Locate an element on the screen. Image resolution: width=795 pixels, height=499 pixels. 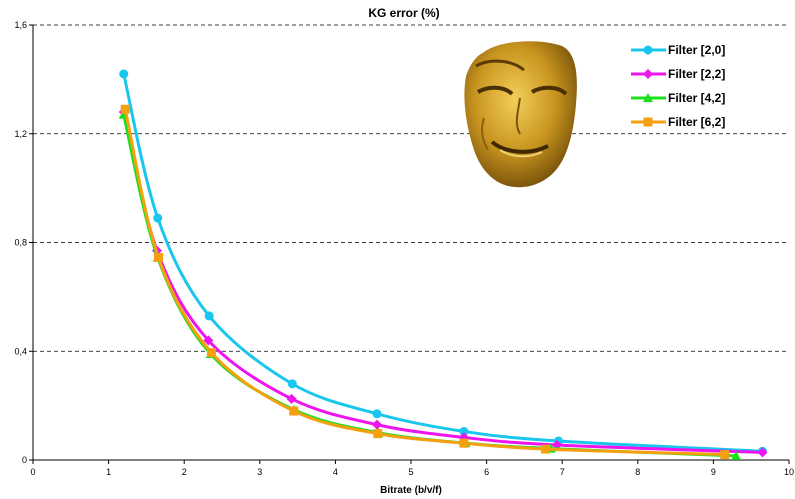
y-tick-label: 1,6 is located at coordinates (20, 25).